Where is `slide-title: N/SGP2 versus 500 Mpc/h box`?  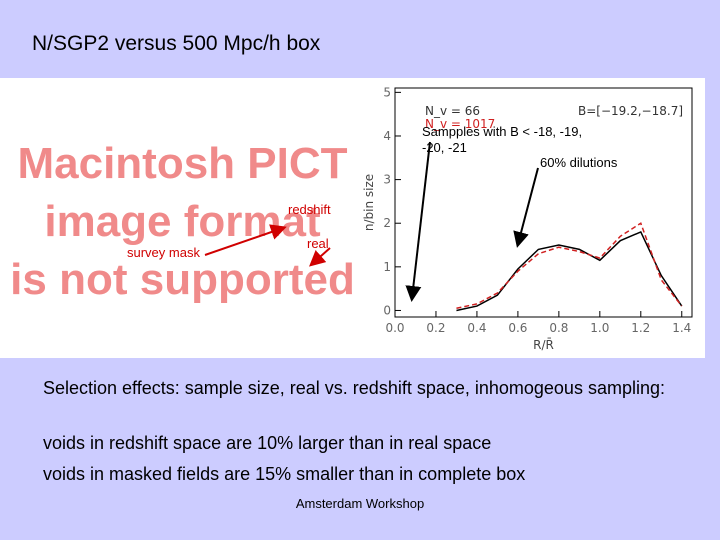
slide-title: N/SGP2 versus 500 Mpc/h box is located at coordinates (176, 43).